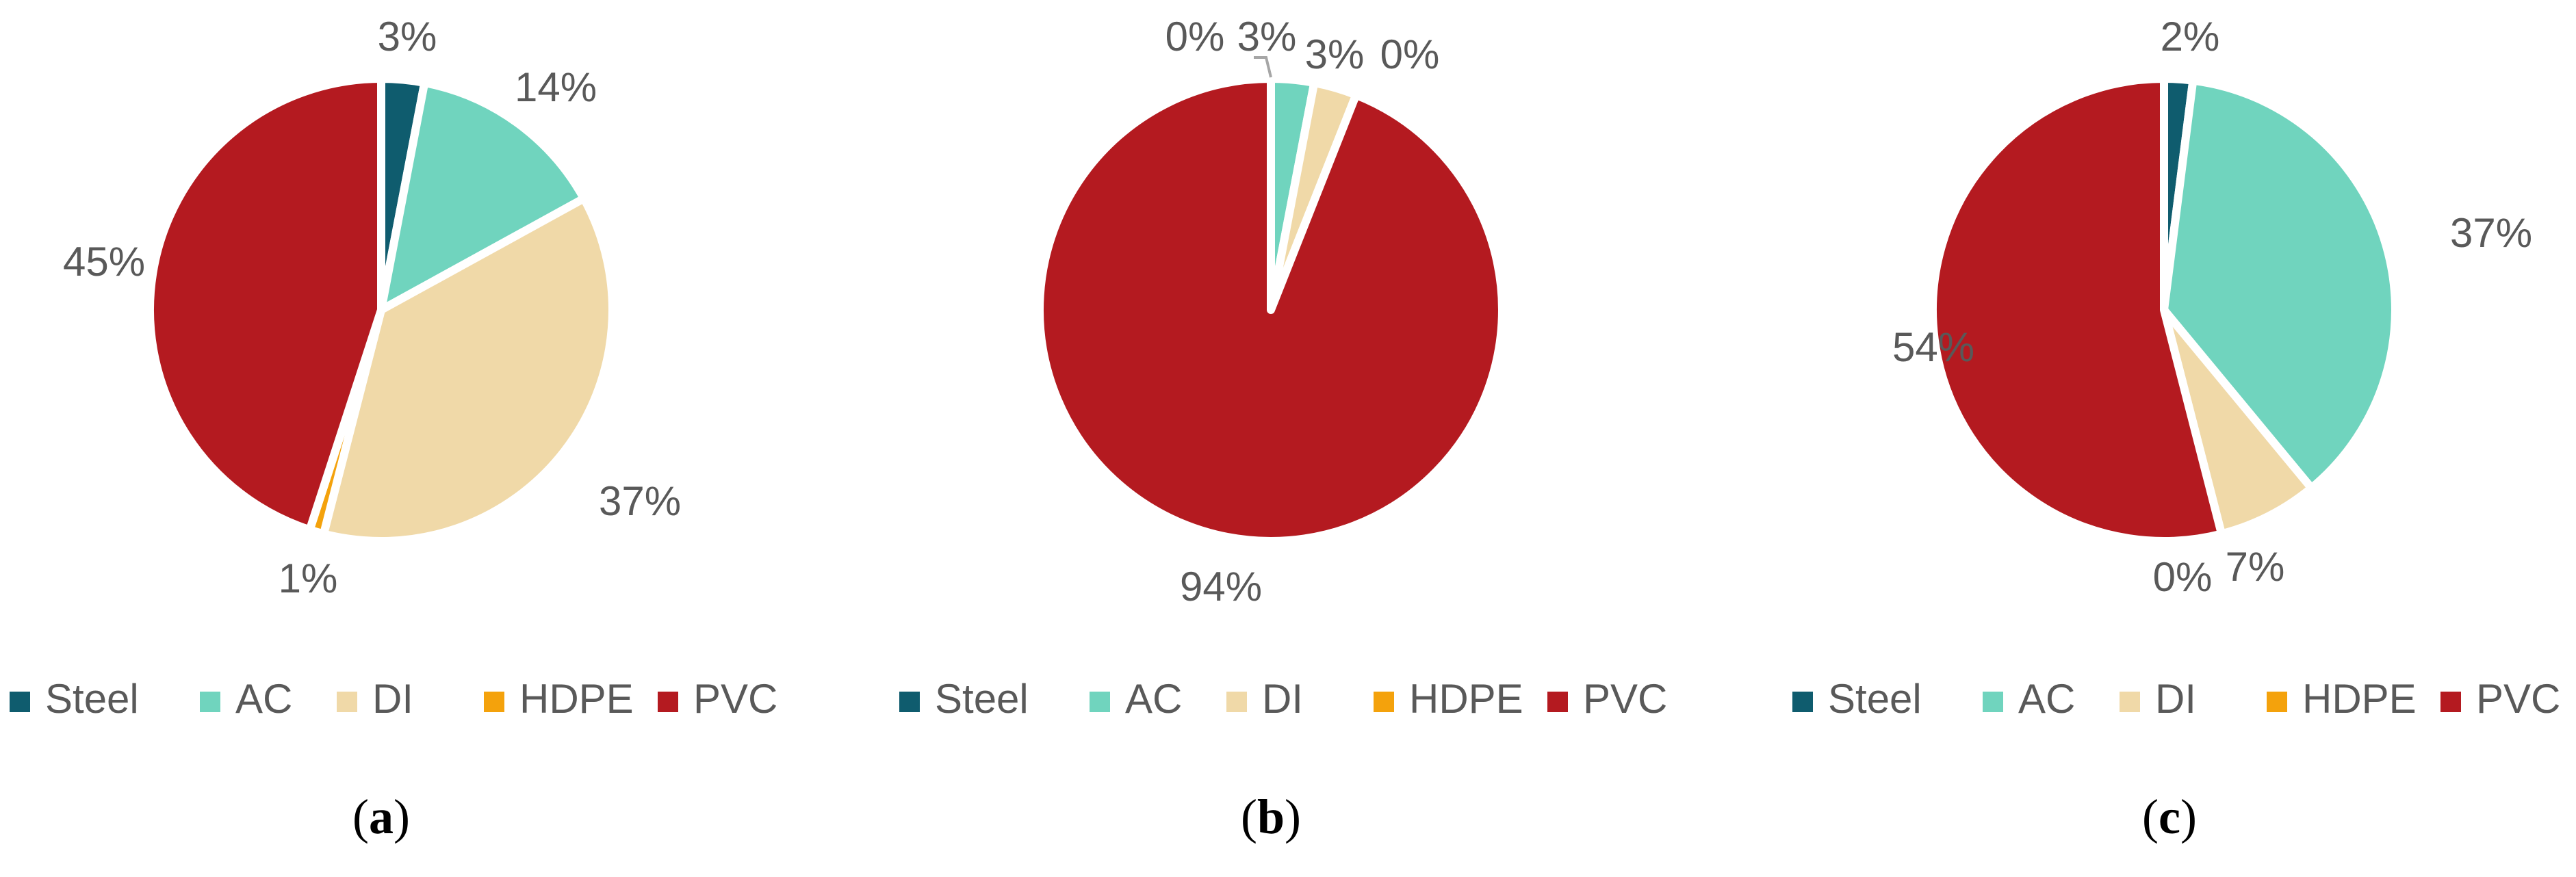 The width and height of the screenshot is (2576, 877). I want to click on data-label-steel: 3%, so click(407, 37).